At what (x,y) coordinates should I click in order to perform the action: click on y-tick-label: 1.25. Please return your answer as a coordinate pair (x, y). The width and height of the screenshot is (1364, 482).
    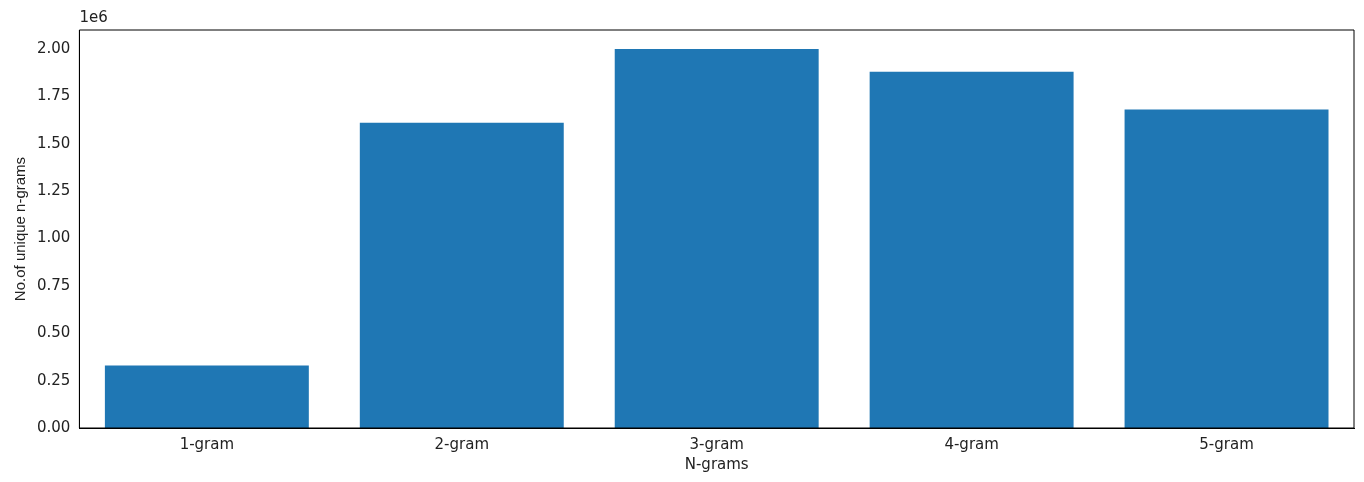
    Looking at the image, I should click on (53, 189).